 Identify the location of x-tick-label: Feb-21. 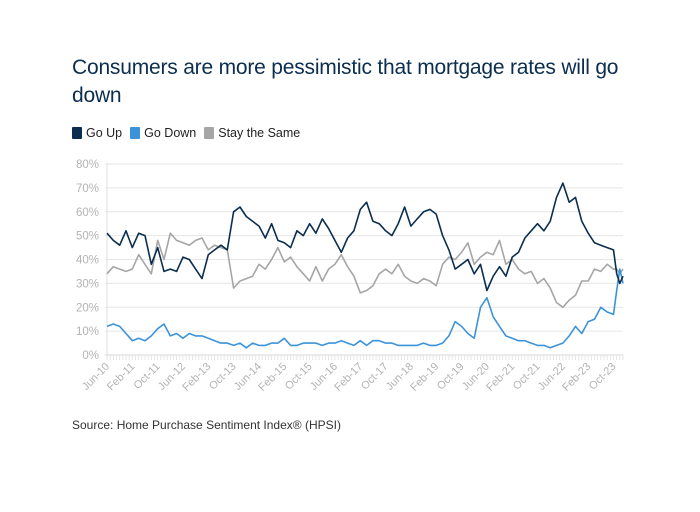
(500, 377).